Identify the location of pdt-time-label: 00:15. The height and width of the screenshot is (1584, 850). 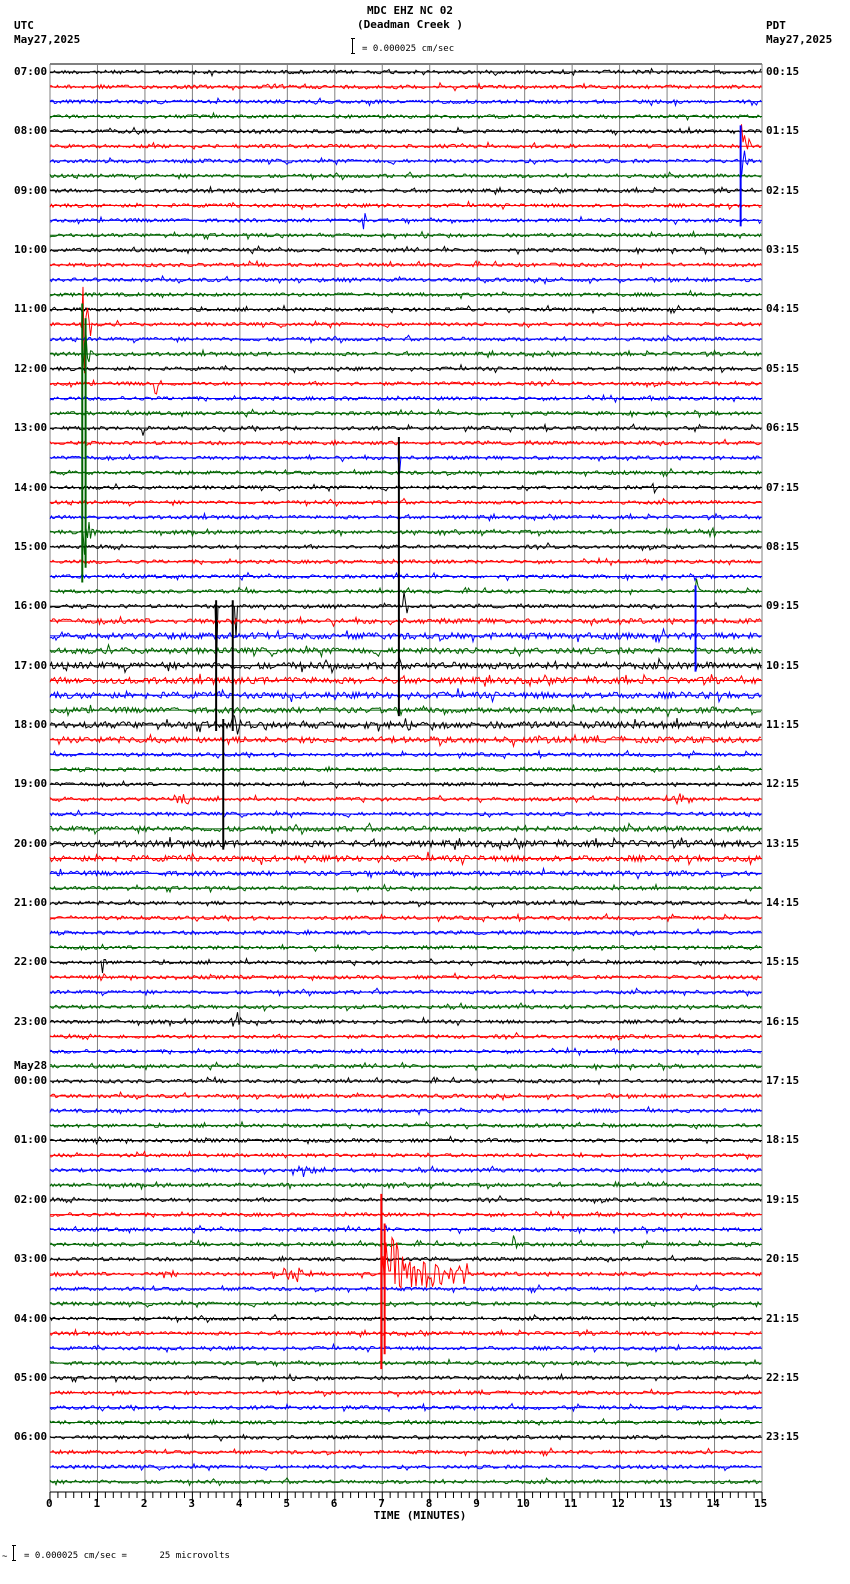
(783, 71).